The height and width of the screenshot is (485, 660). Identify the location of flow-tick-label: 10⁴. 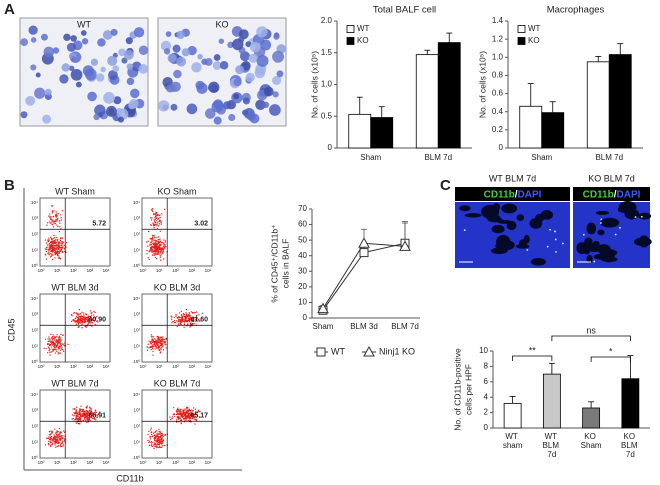
(106, 366).